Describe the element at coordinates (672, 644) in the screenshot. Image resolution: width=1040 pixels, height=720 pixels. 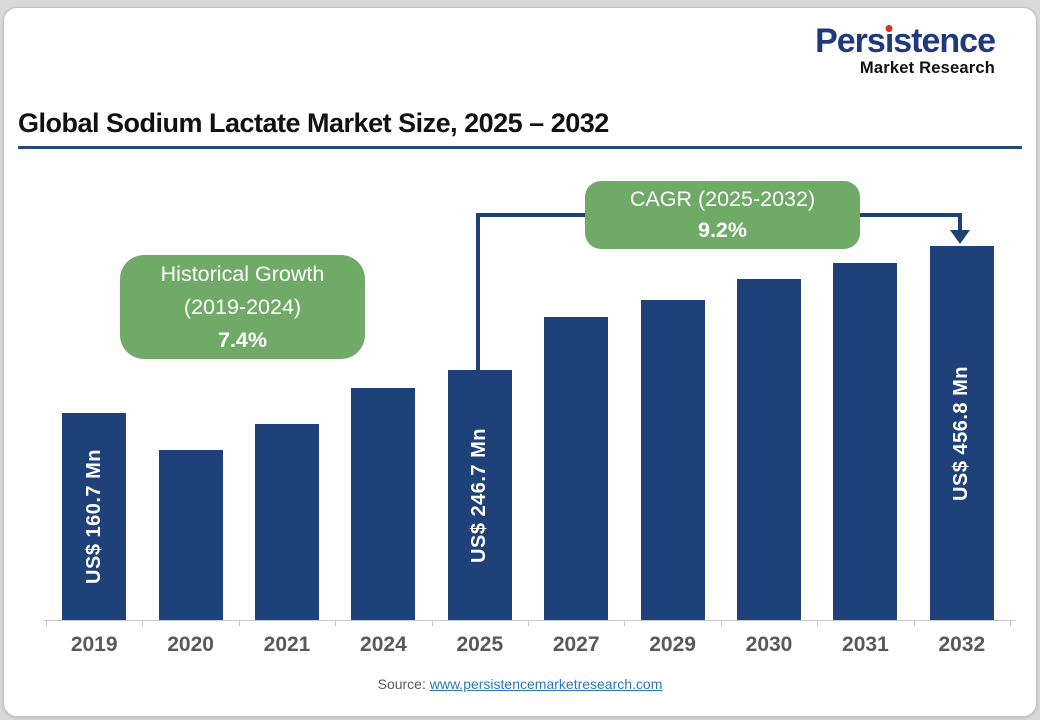
I see `x-axis-label-2029: 2029` at that location.